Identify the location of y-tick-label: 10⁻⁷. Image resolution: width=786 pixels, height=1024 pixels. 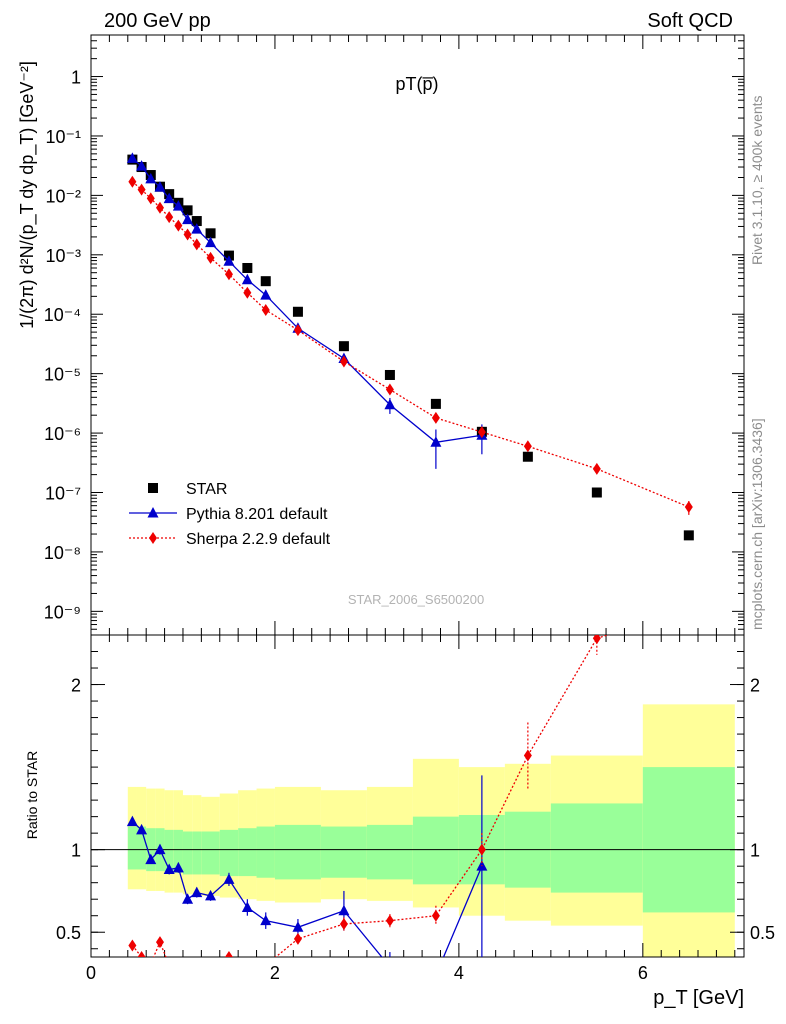
(63, 494).